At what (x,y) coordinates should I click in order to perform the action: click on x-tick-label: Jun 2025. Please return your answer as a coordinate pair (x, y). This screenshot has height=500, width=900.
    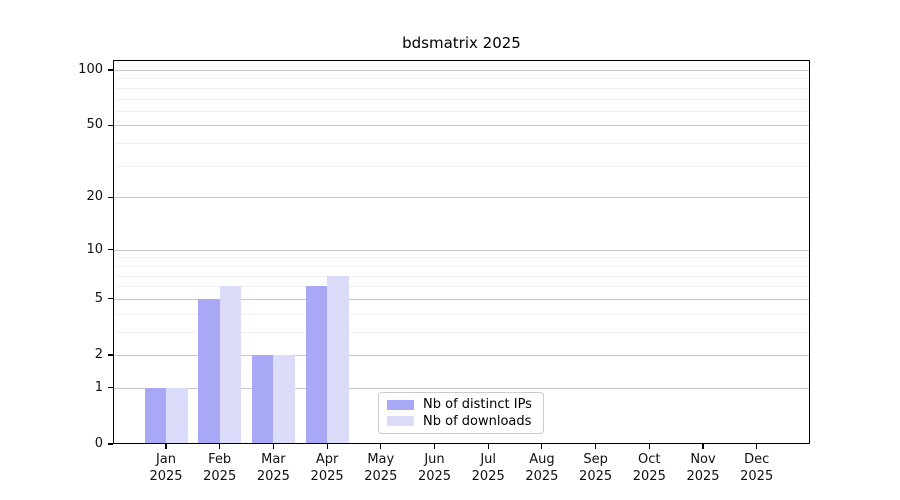
    Looking at the image, I should click on (434, 468).